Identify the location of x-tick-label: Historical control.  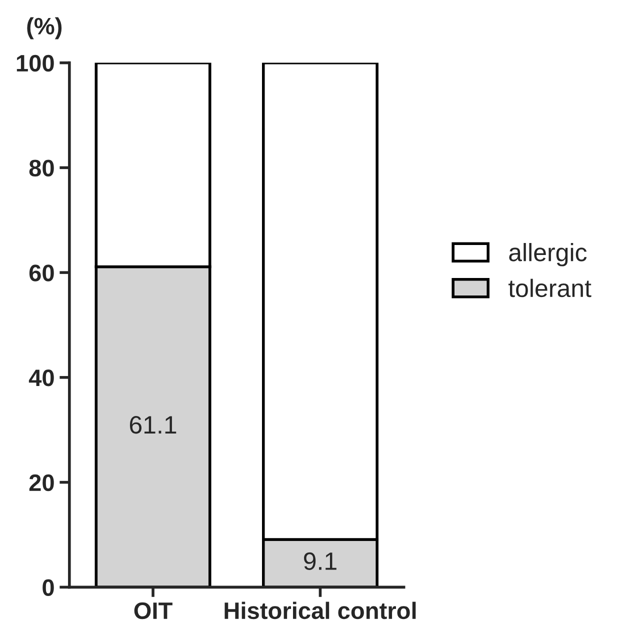
(320, 611).